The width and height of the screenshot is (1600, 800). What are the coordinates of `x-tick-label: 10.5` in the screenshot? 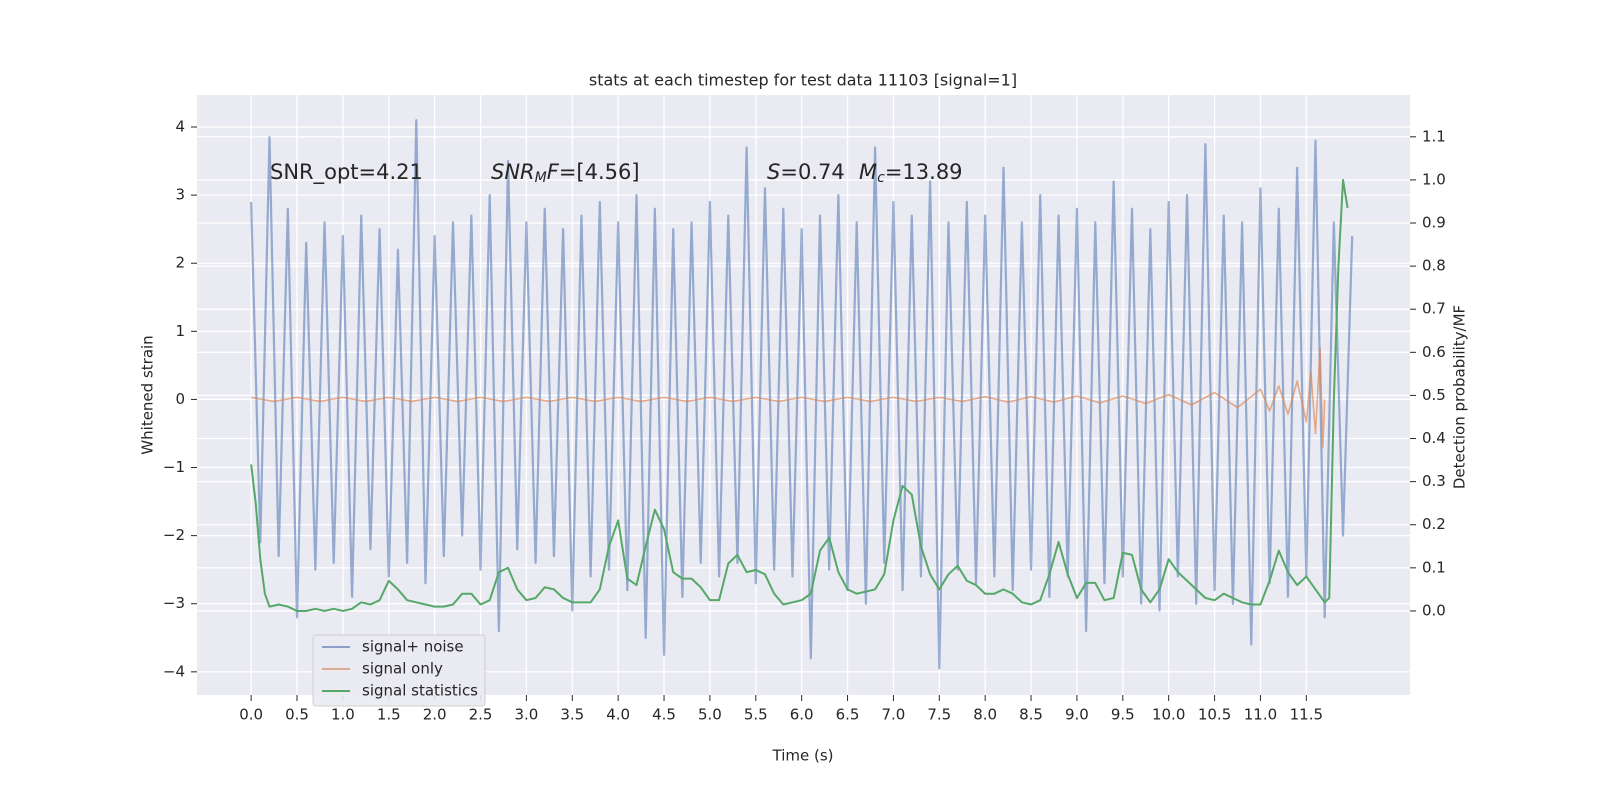 It's located at (1214, 715).